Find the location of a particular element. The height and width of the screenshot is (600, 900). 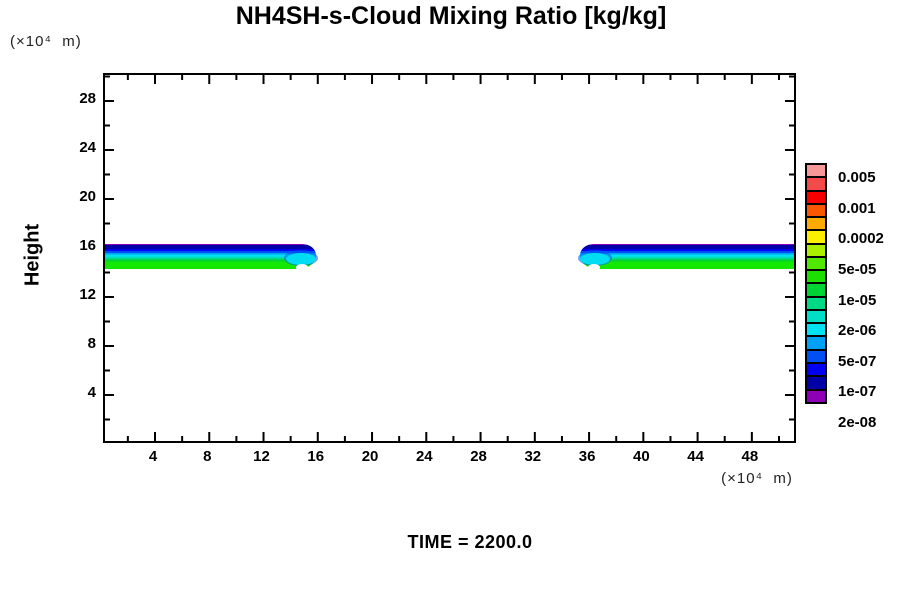

x-tick-label: 28 is located at coordinates (478, 456).